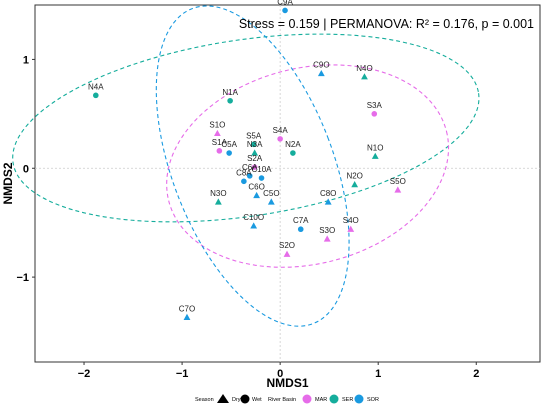 The image size is (550, 408). What do you see at coordinates (22, 278) in the screenshot?
I see `y-tick-label: −1` at bounding box center [22, 278].